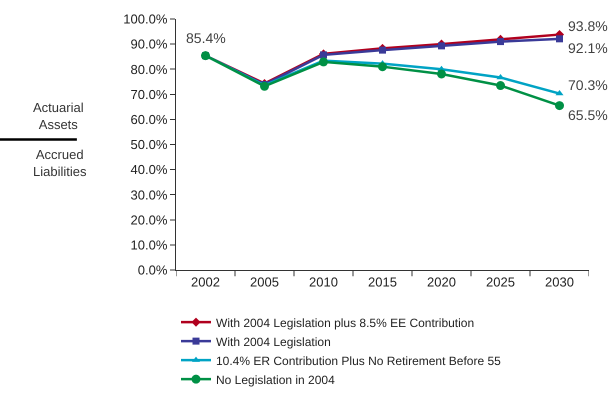 This screenshot has width=616, height=406. What do you see at coordinates (149, 44) in the screenshot?
I see `y-tick-label: 90.0%` at bounding box center [149, 44].